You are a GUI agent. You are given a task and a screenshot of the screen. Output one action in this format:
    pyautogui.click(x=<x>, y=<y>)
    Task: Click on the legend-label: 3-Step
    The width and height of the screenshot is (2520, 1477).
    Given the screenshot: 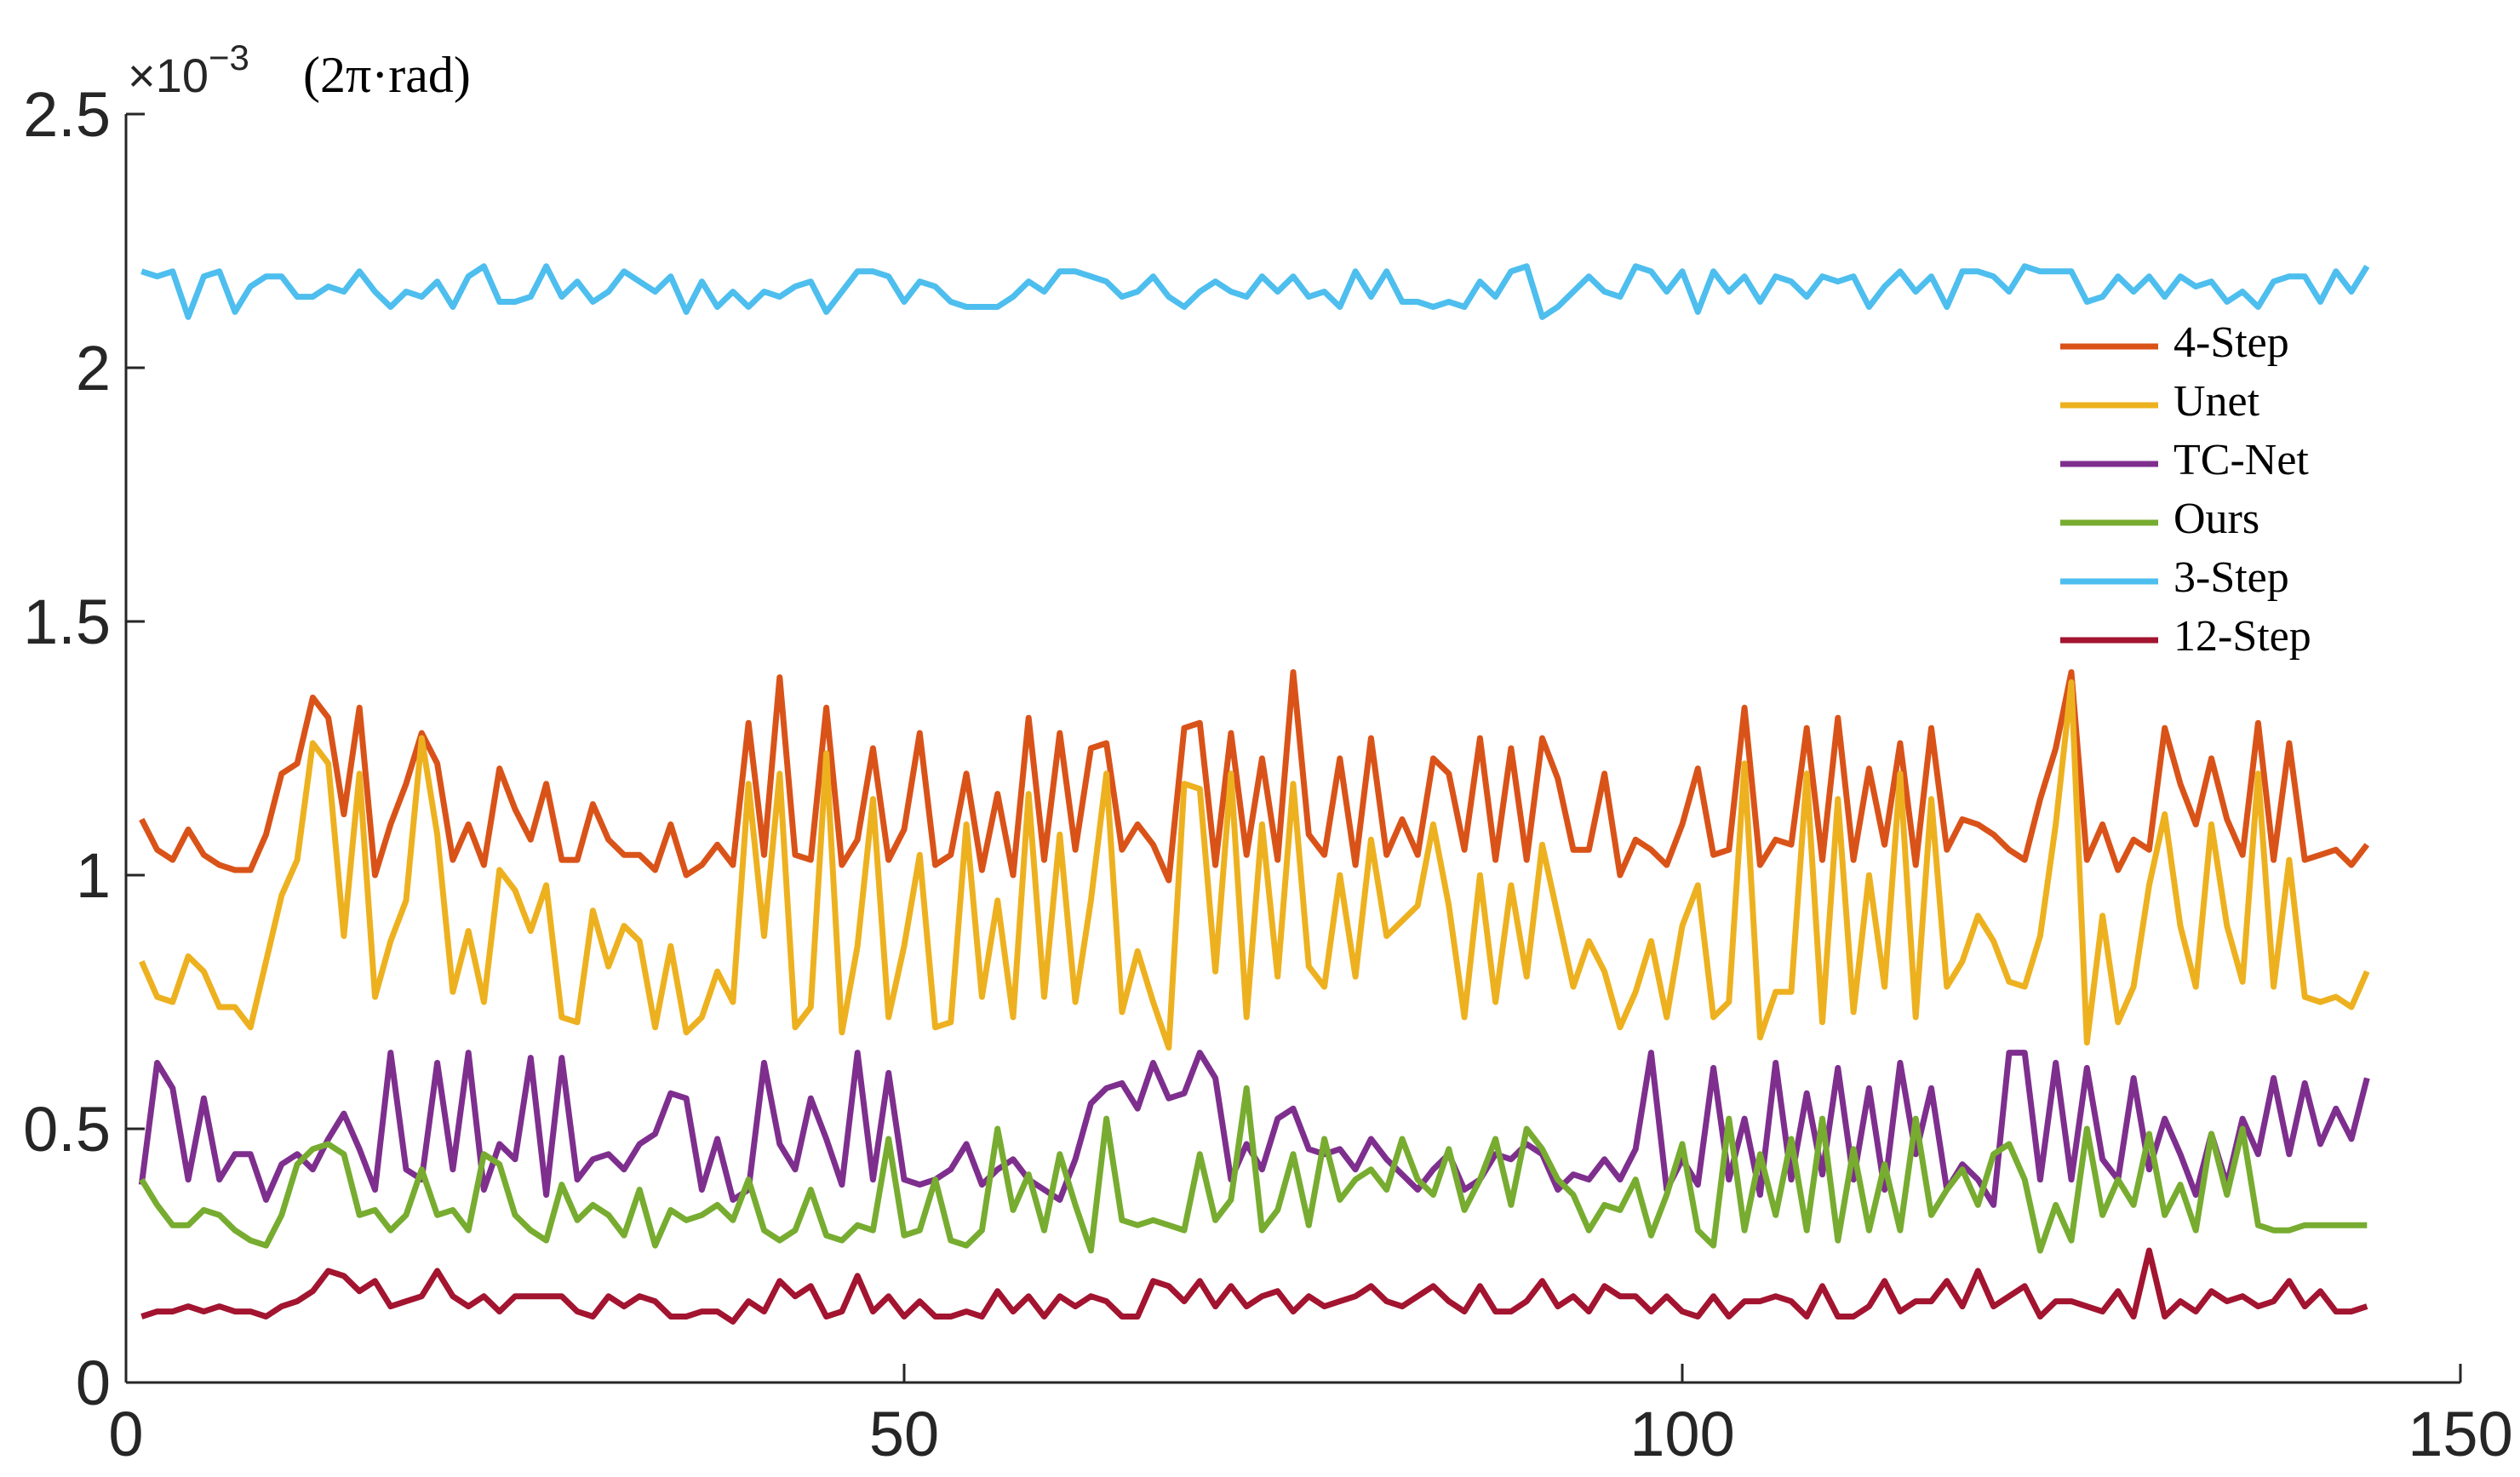 What is the action you would take?
    pyautogui.click(x=2231, y=577)
    